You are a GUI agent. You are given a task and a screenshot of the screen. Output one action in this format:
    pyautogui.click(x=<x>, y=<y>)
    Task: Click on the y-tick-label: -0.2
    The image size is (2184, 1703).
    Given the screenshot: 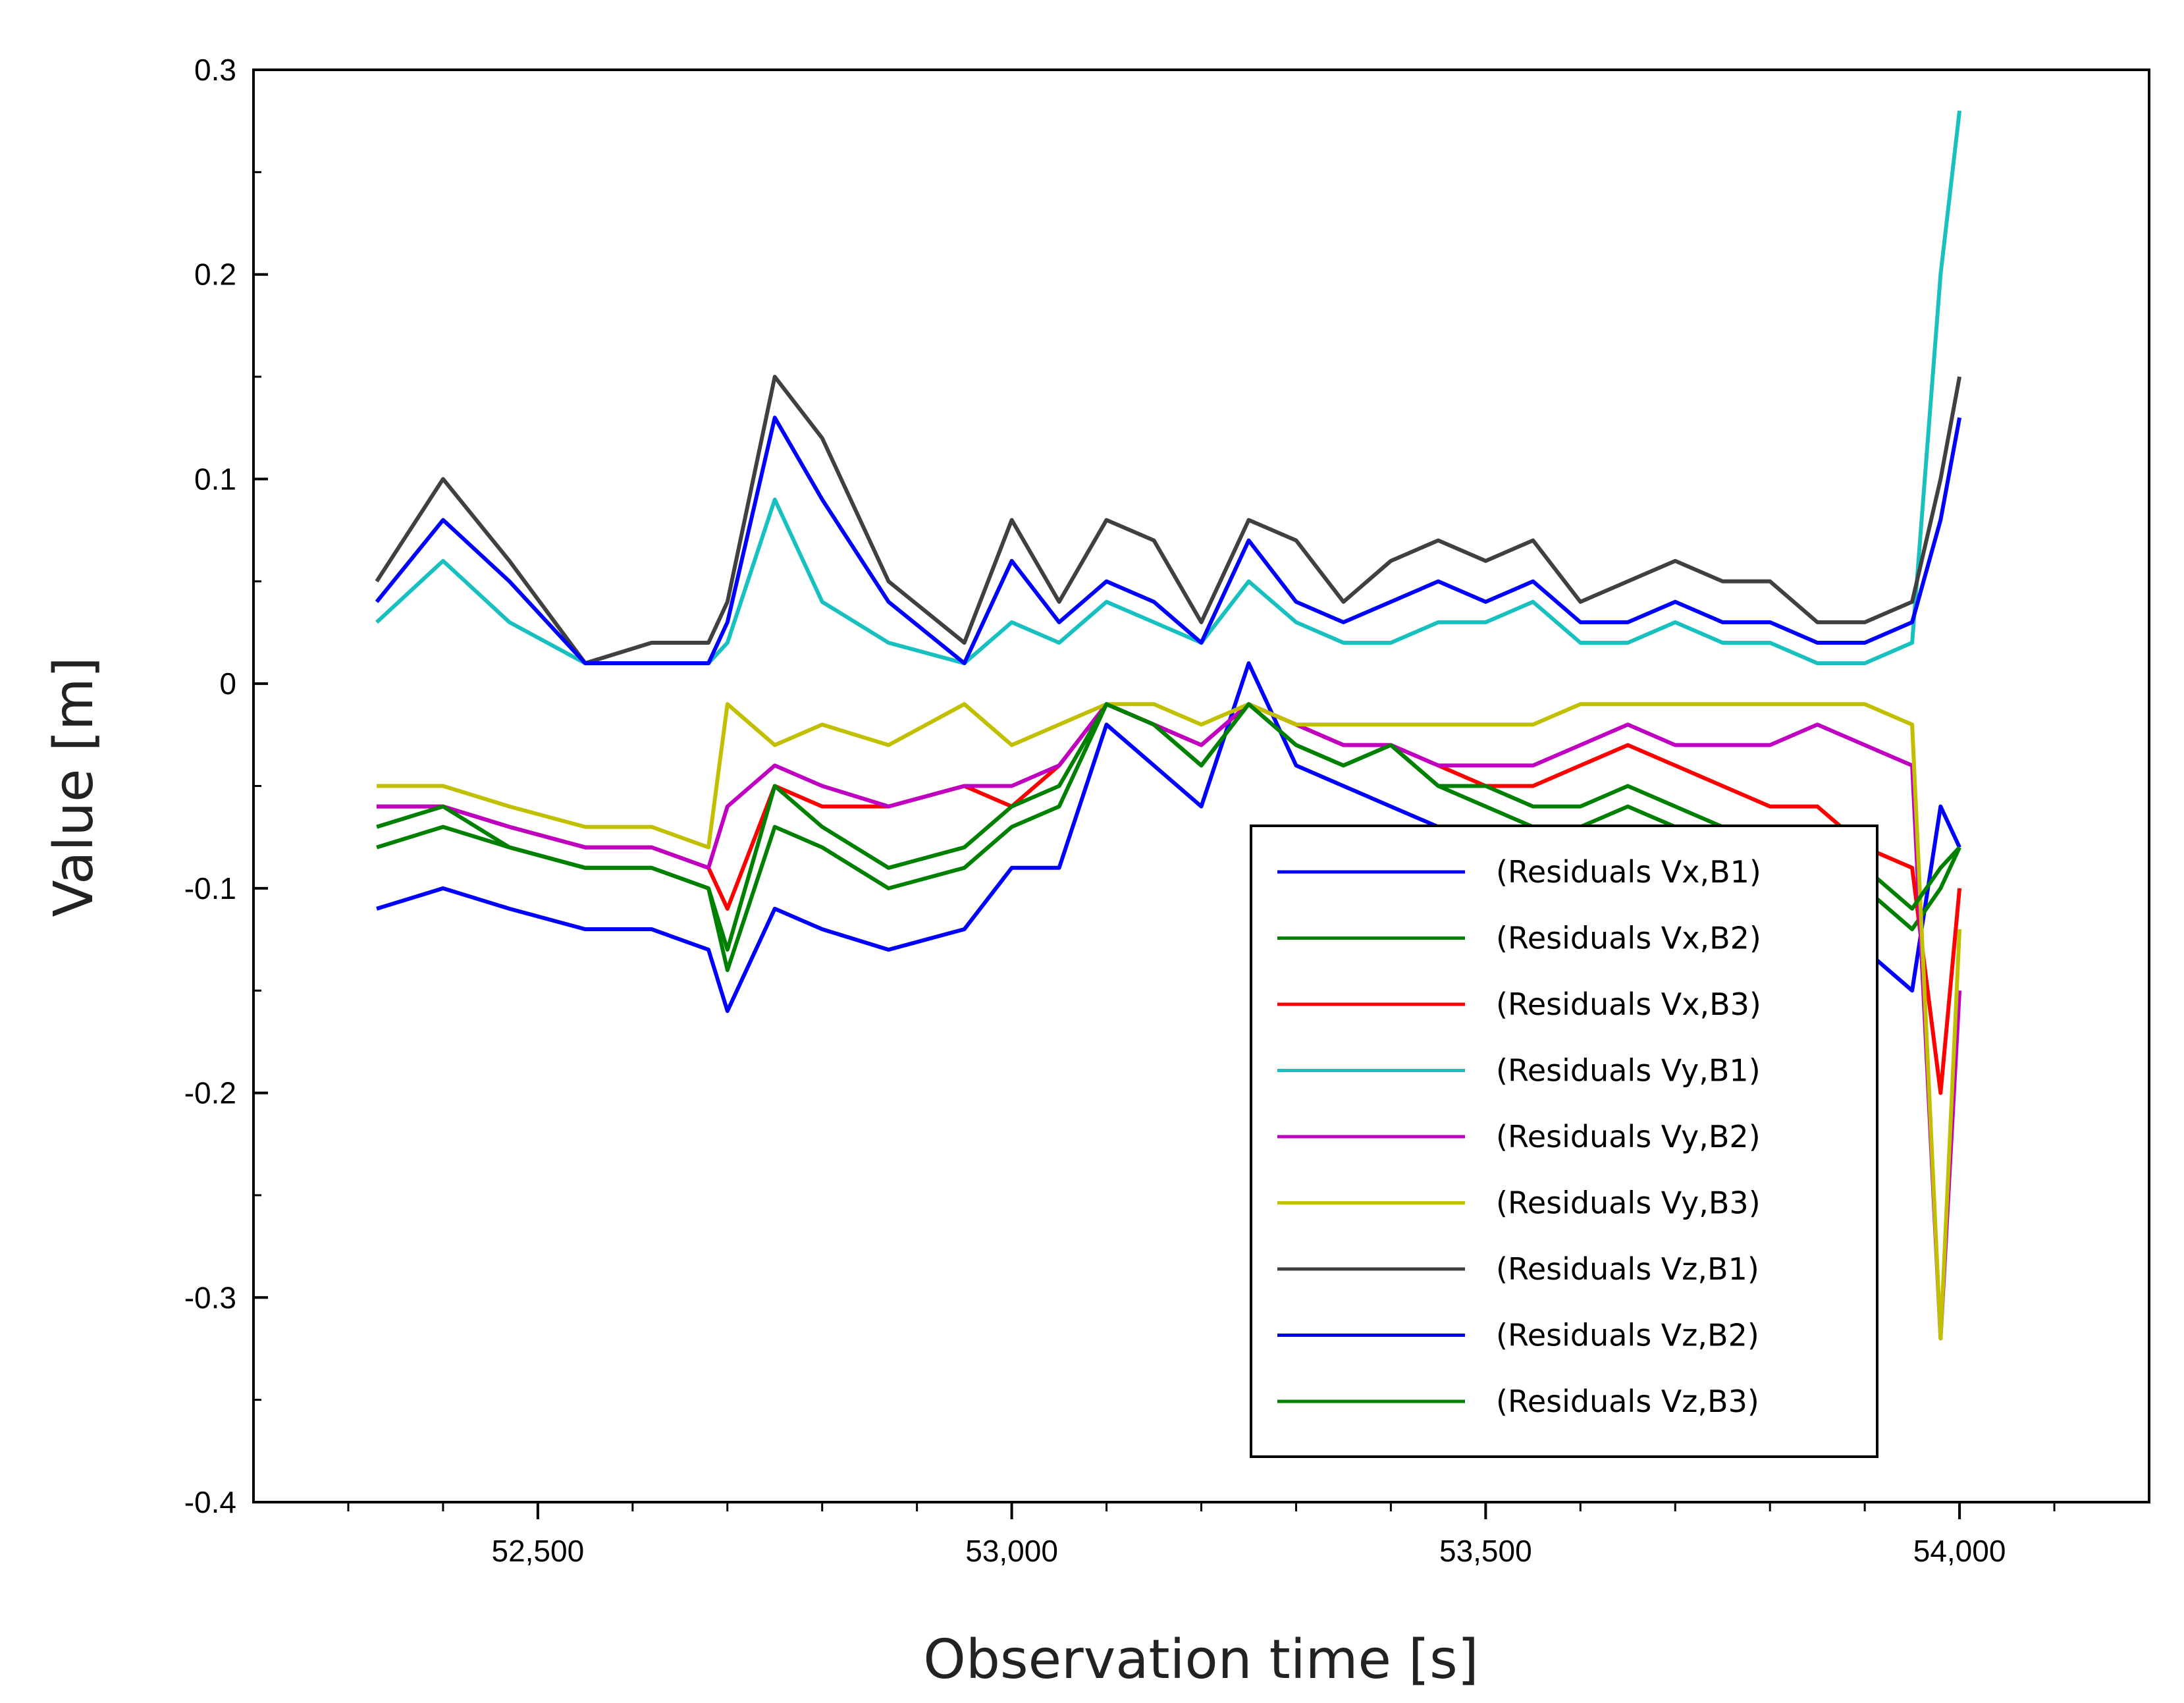 What is the action you would take?
    pyautogui.click(x=210, y=1093)
    